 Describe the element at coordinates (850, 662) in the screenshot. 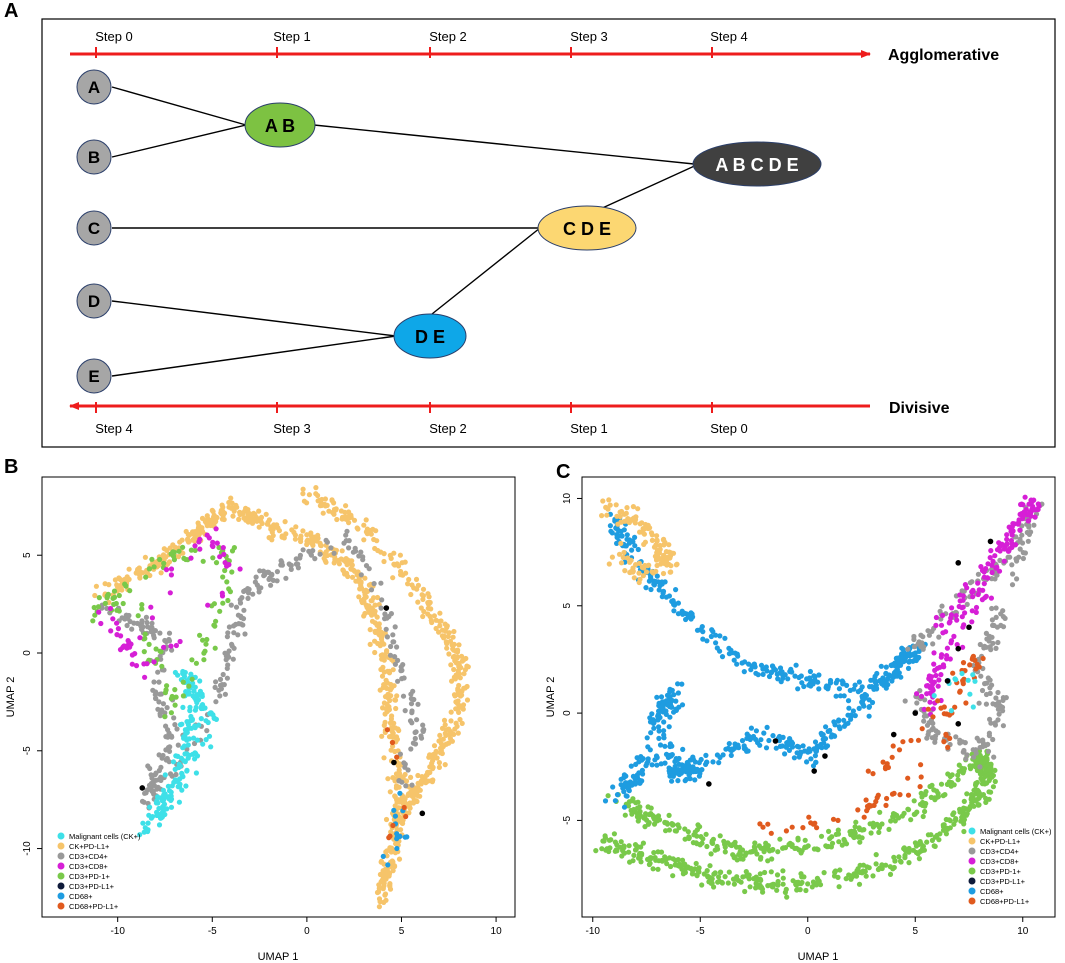

I see `plot-c-highlights` at that location.